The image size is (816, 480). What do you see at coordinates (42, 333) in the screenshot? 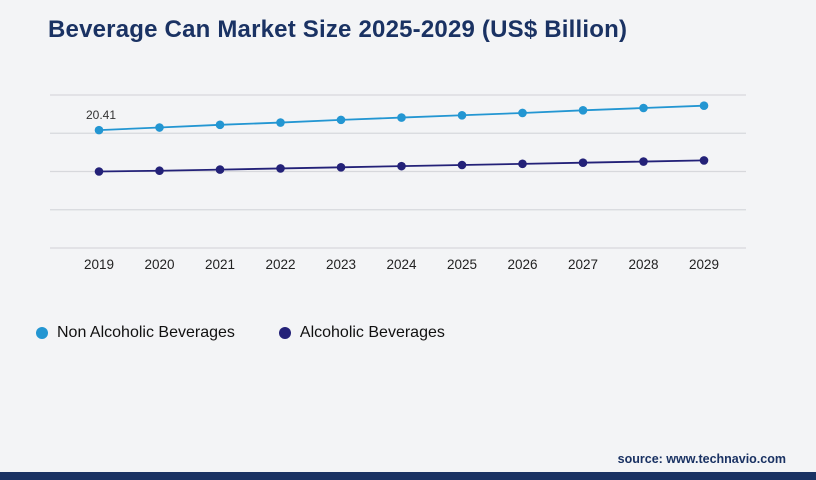
I see `legend-dot-non-alcoholic-icon` at bounding box center [42, 333].